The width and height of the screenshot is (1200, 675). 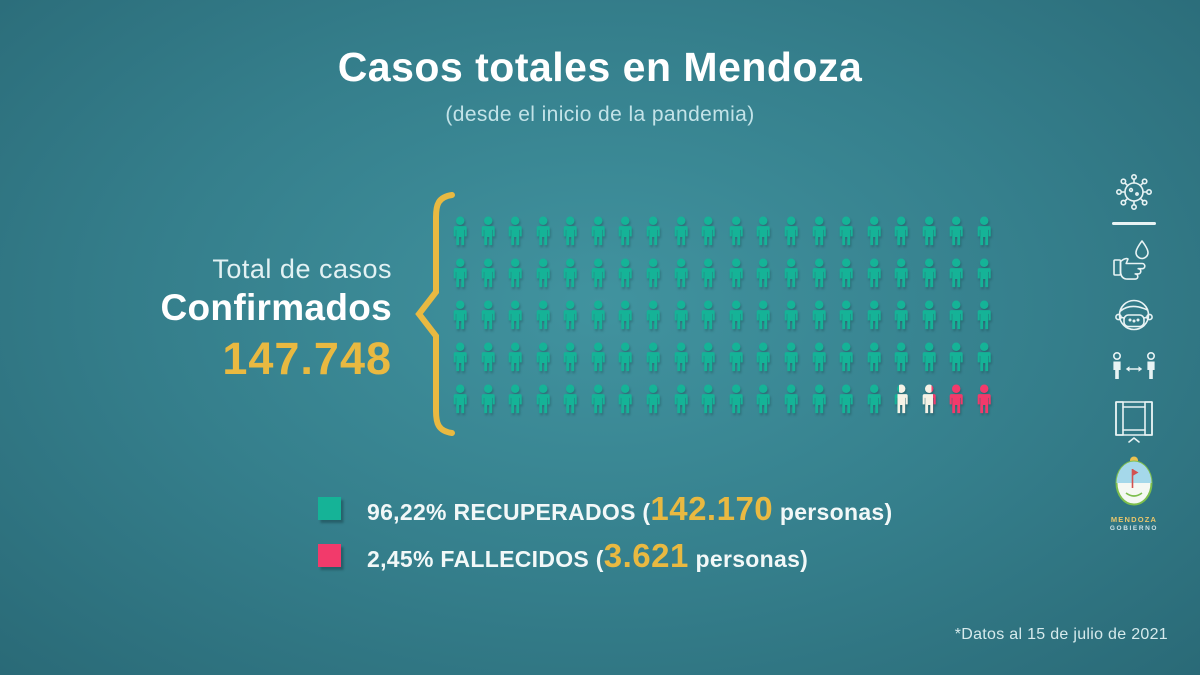 I want to click on recovered-value: 142.170, so click(x=712, y=508).